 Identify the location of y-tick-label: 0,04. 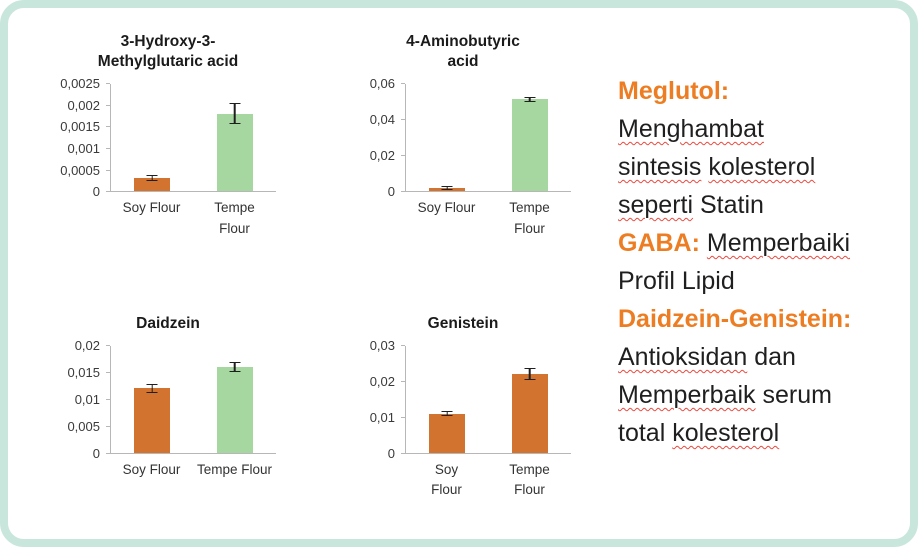
(382, 120).